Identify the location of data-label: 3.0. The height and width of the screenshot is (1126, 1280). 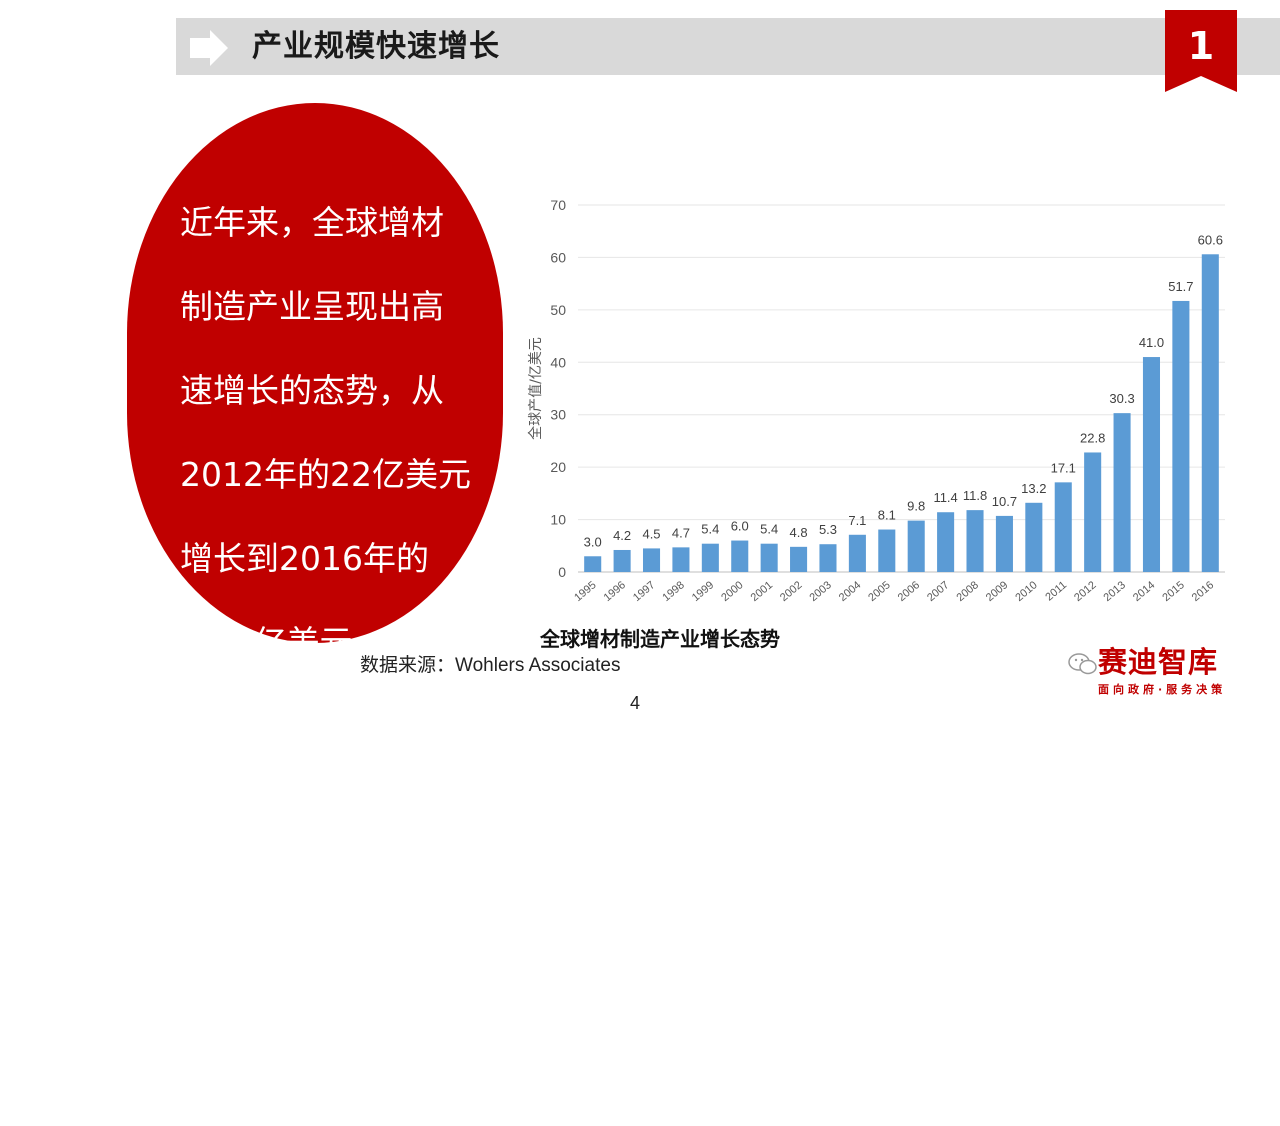
(593, 541).